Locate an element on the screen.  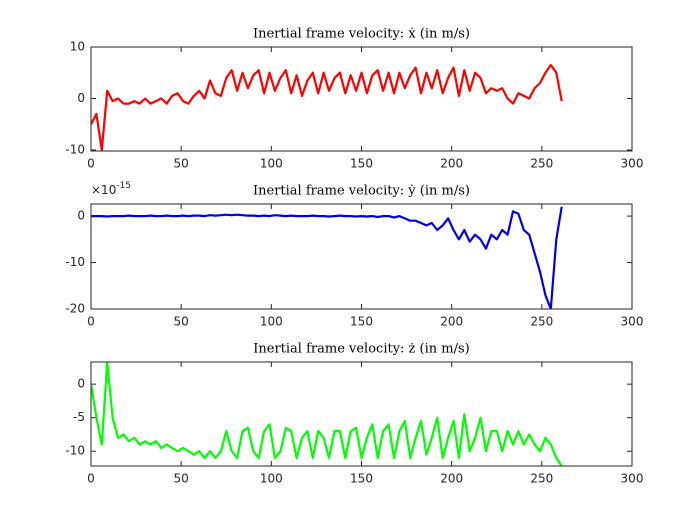
axis-multiplier: ×10⁻¹⁵ is located at coordinates (111, 189).